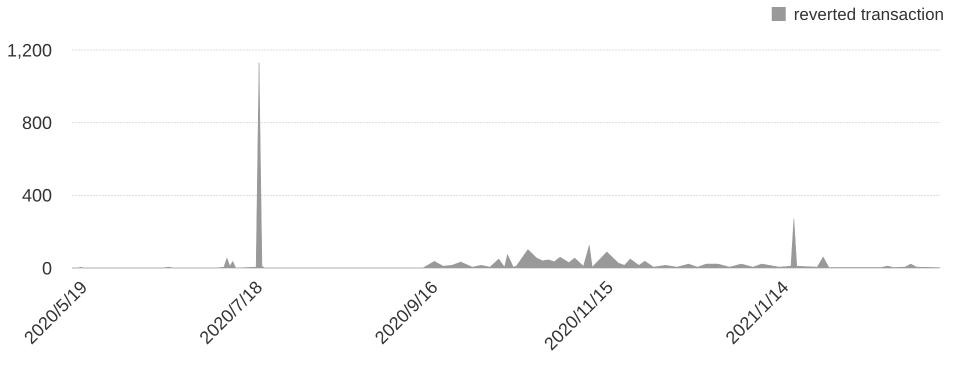 Image resolution: width=960 pixels, height=368 pixels. I want to click on legend-label: reverted transaction, so click(869, 14).